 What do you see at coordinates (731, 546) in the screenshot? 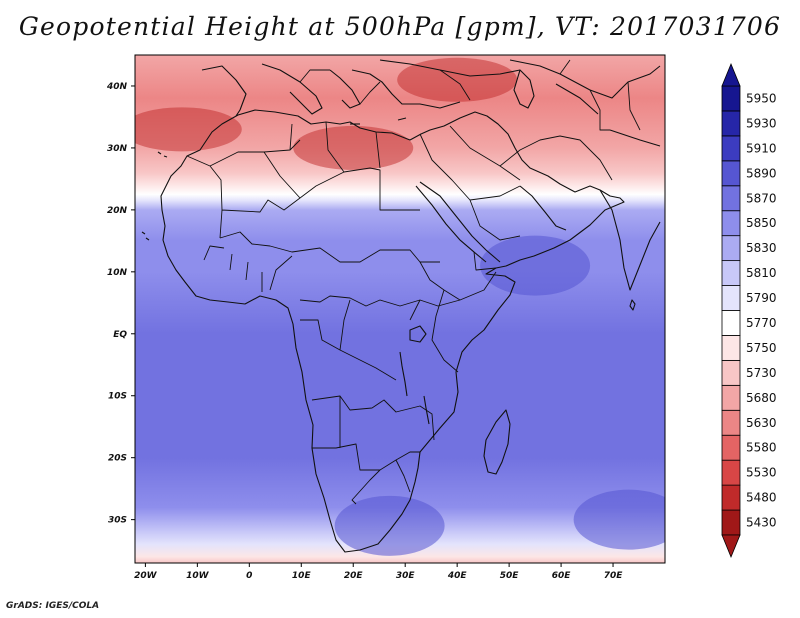
I see `colorbar-min-arrow` at bounding box center [731, 546].